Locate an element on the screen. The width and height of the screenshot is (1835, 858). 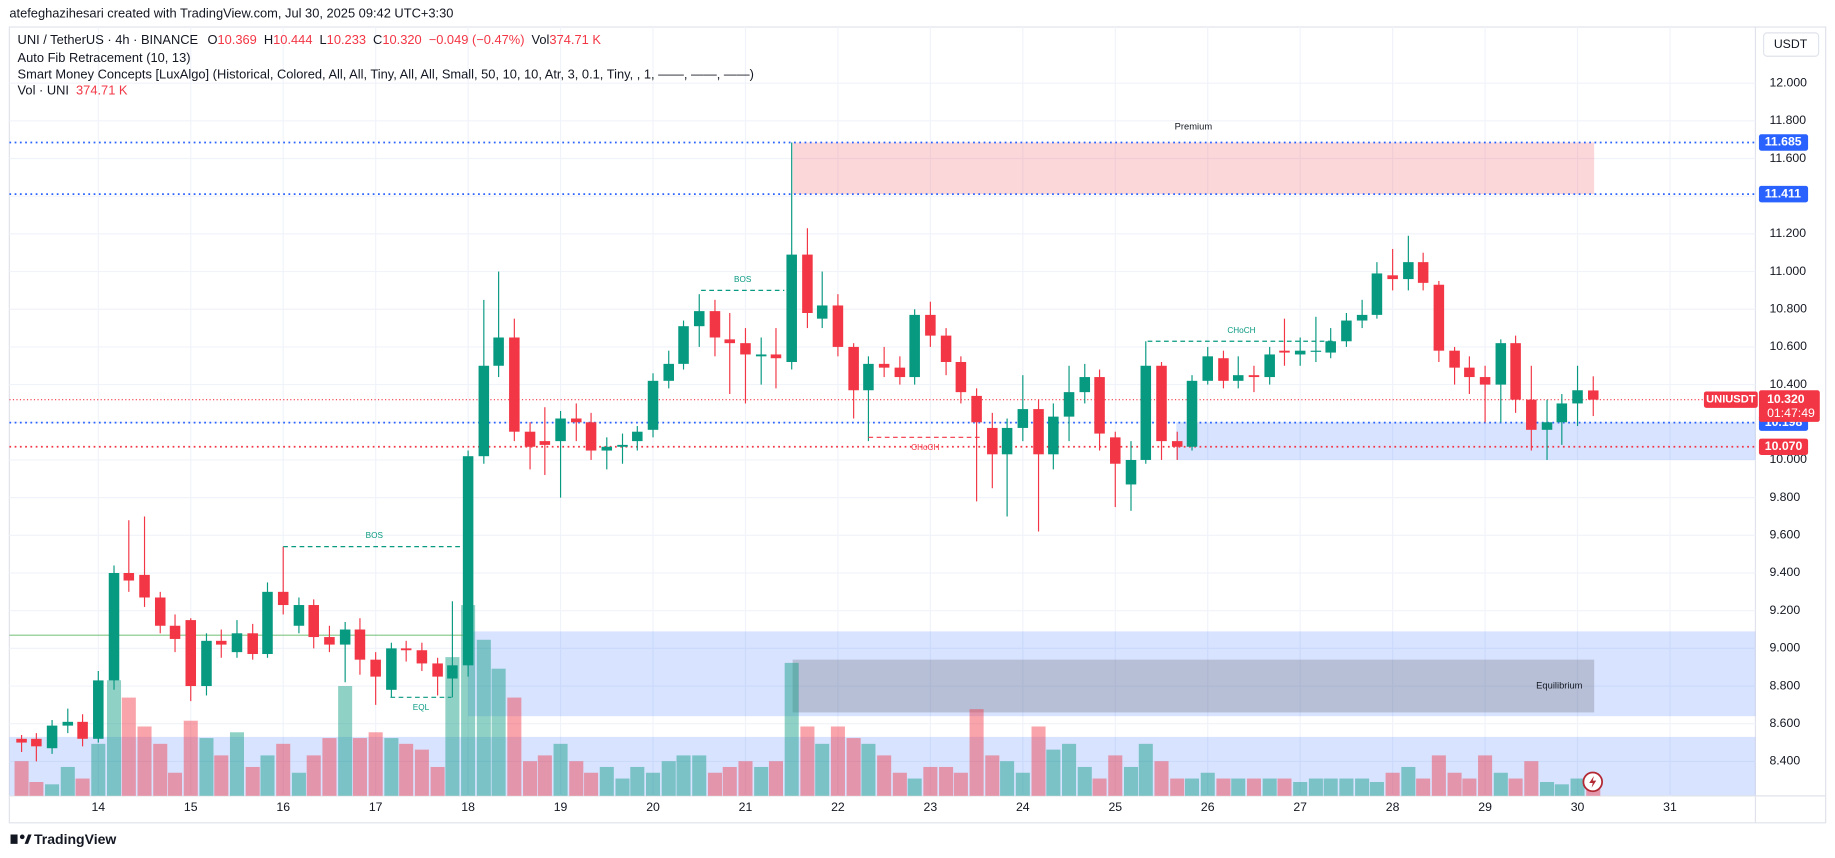
x-tick-label: 16 is located at coordinates (283, 807).